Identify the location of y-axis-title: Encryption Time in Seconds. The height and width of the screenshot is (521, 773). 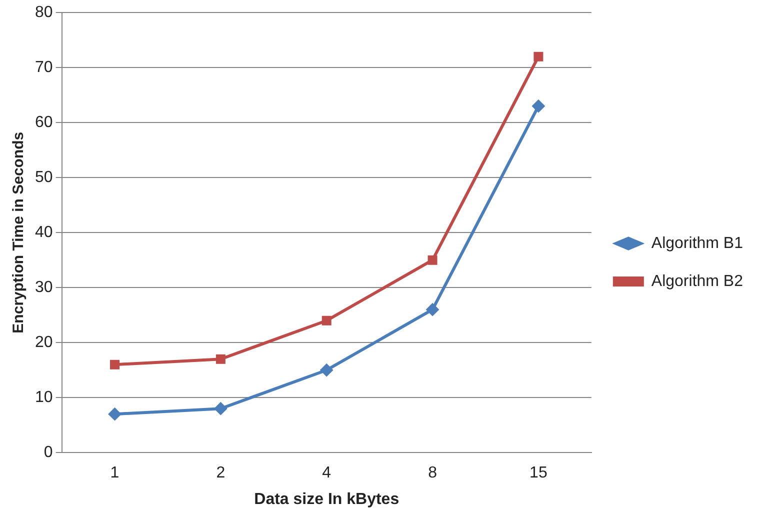
(19, 233).